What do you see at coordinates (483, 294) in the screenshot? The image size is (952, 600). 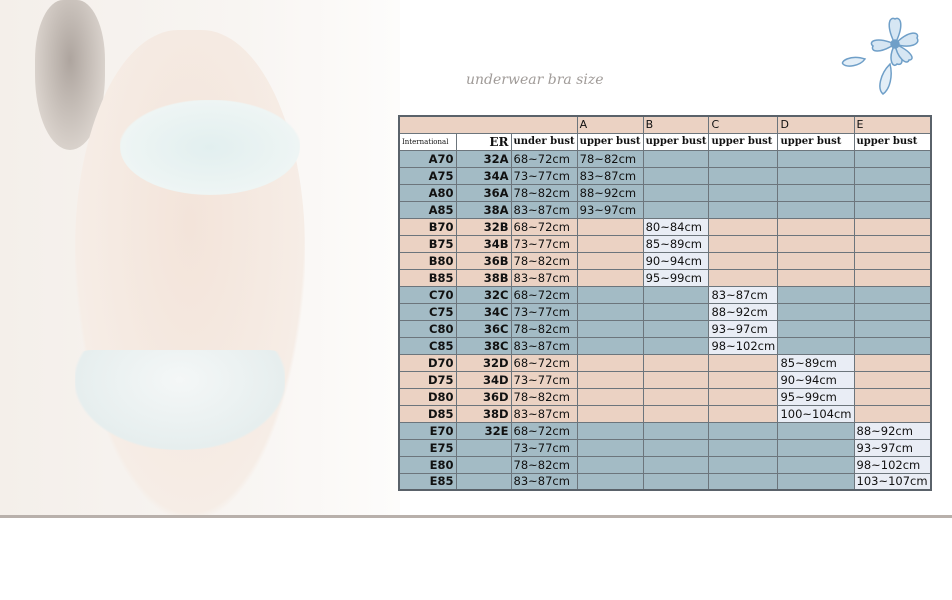 I see `er-size: 32C` at bounding box center [483, 294].